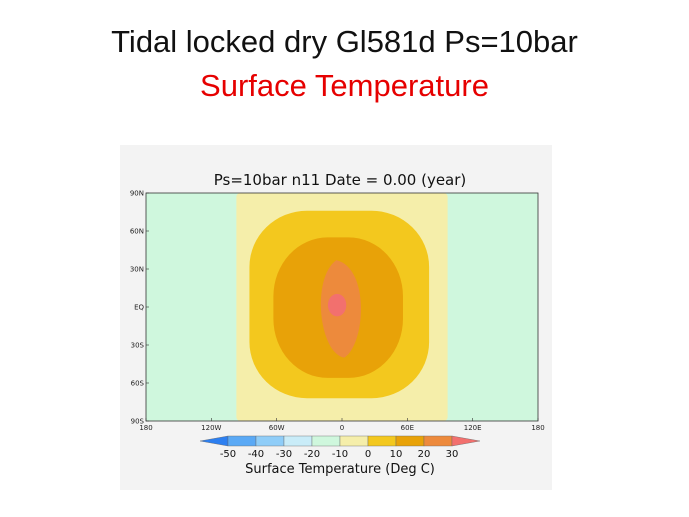  Describe the element at coordinates (424, 454) in the screenshot. I see `colorbar-label: 20` at that location.